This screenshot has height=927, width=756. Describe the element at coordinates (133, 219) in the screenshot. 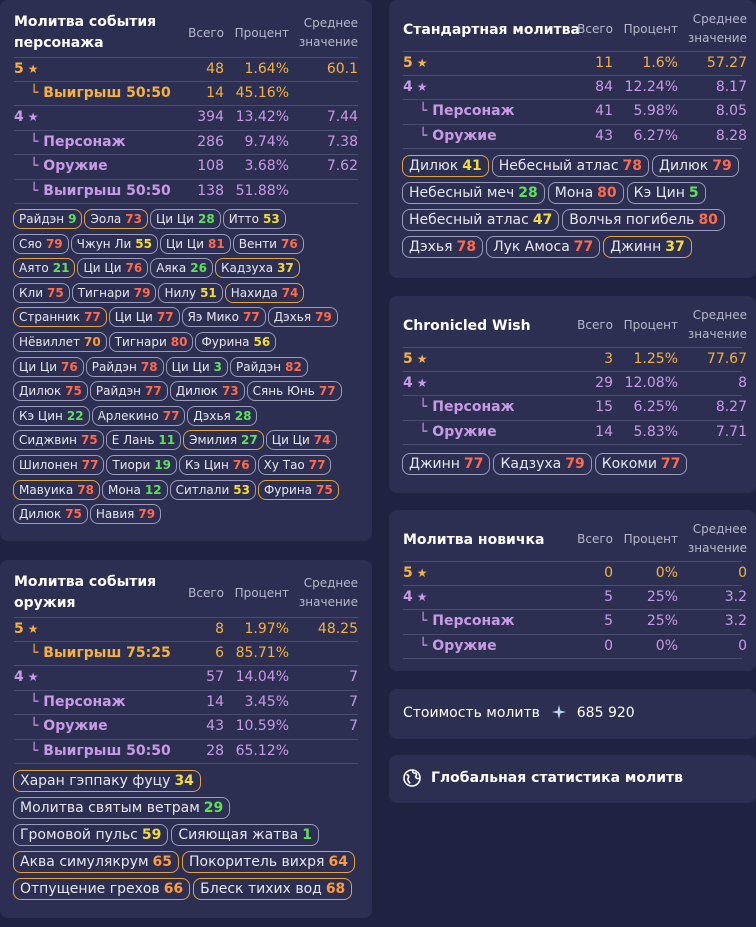

I see `pull-pity: 73` at that location.